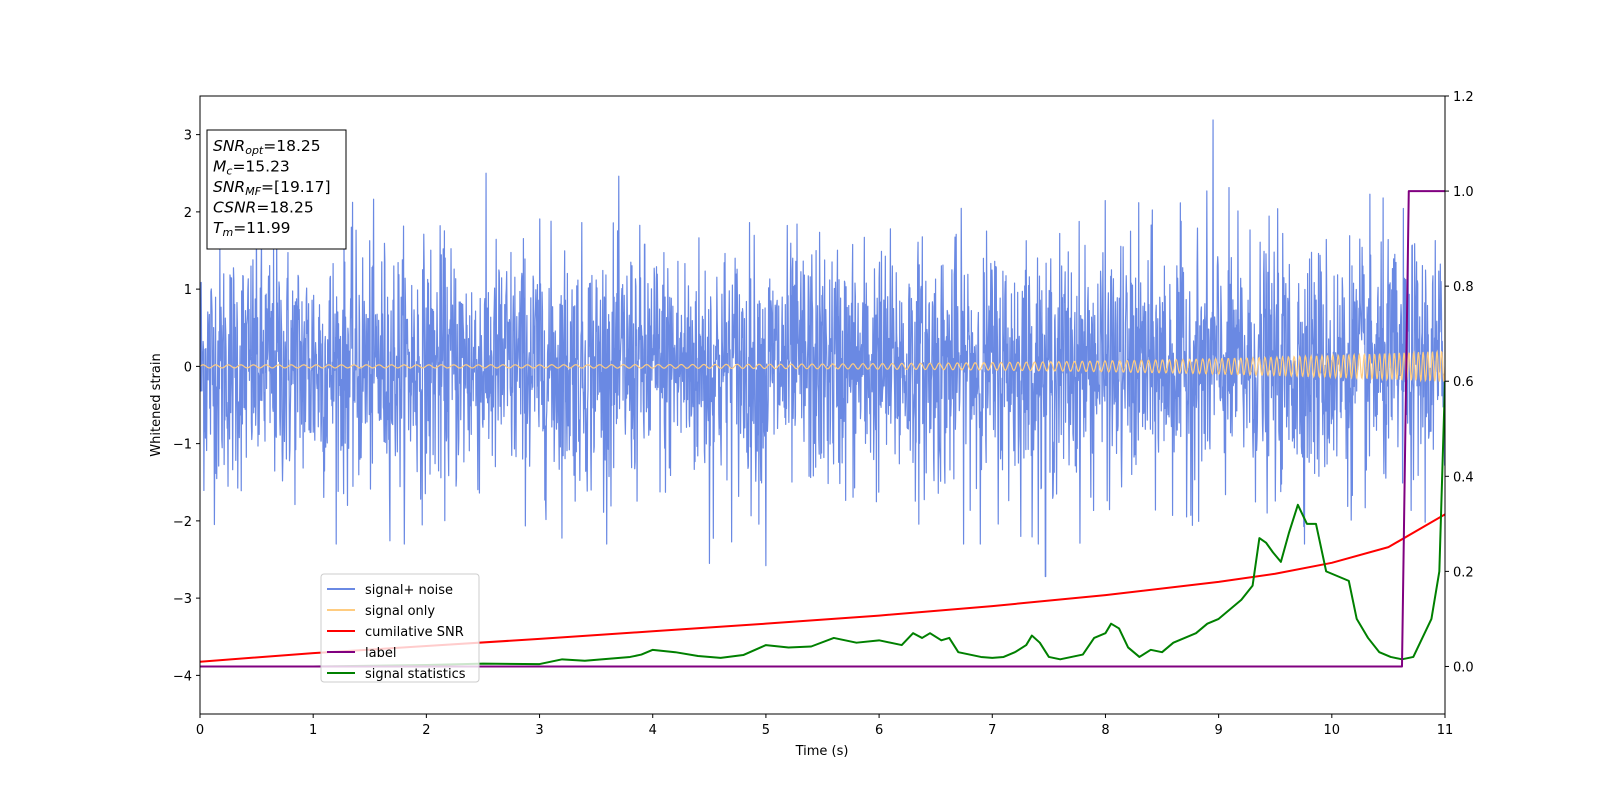 Image resolution: width=1600 pixels, height=804 pixels. Describe the element at coordinates (188, 290) in the screenshot. I see `y-left-tick-label: 1` at that location.